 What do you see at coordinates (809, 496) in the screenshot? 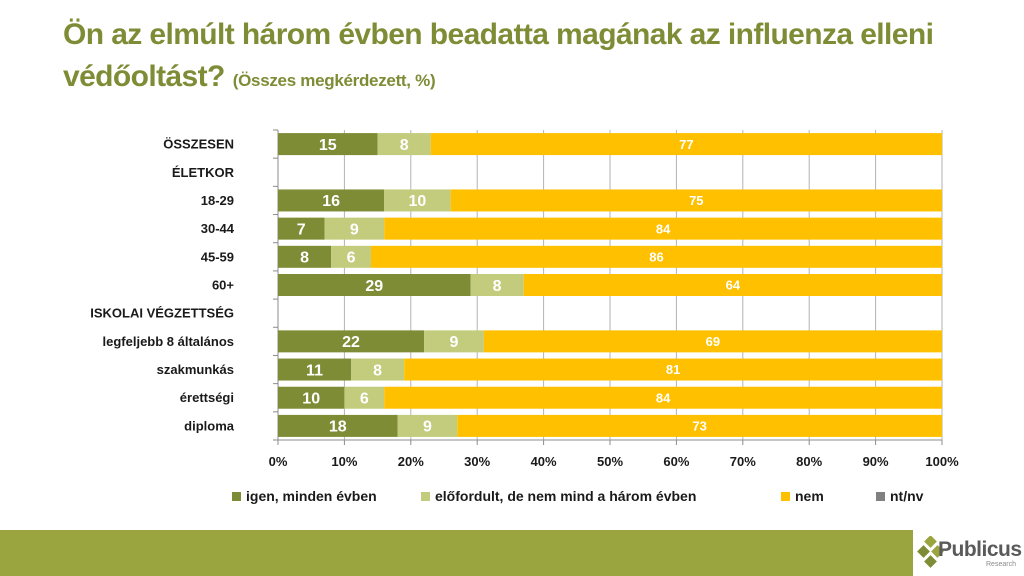
I see `legend-label-nem: nem` at bounding box center [809, 496].